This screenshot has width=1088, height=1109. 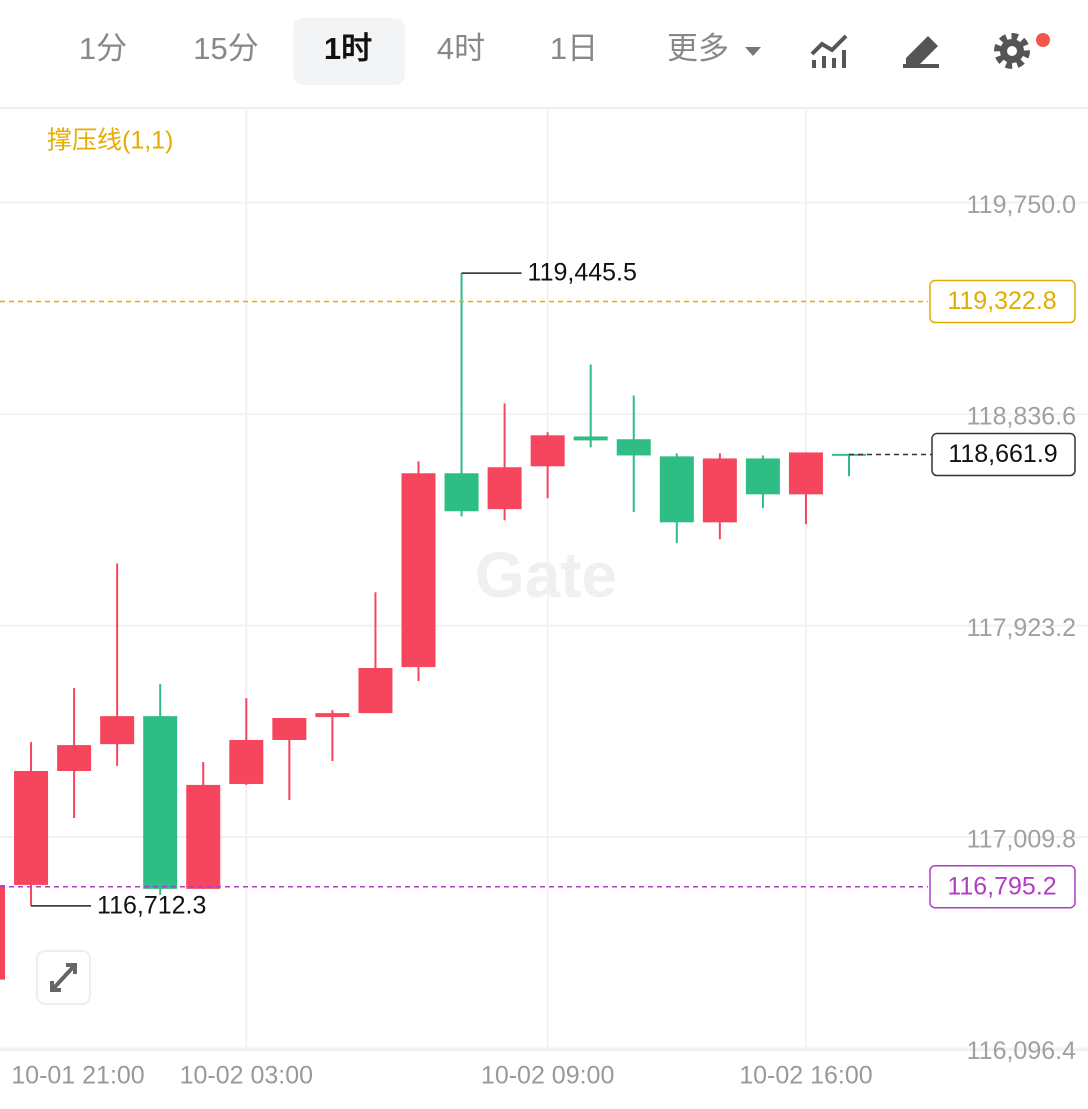 I want to click on y-tick-label: 119,750.0, so click(x=1021, y=205).